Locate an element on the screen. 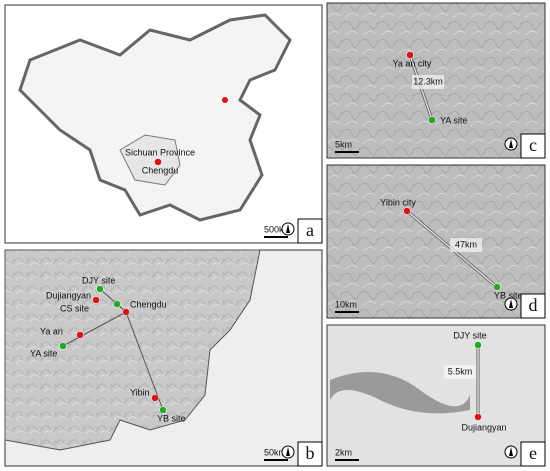 Image resolution: width=550 pixels, height=471 pixels. distance-label: 47km is located at coordinates (466, 244).